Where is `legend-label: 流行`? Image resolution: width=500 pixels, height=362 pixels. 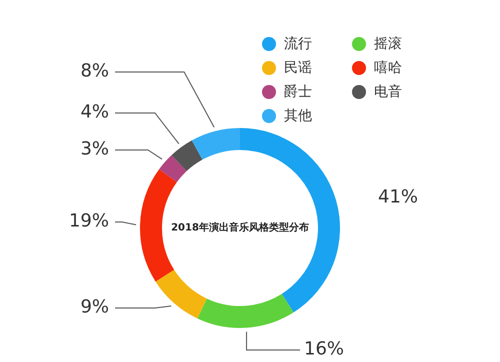 legend-label: 流行 is located at coordinates (298, 44).